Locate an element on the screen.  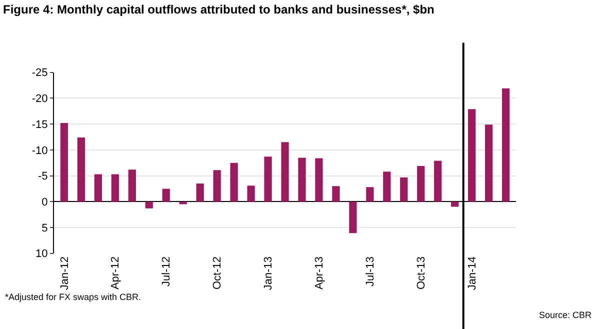
text: *Adjusted for FX swaps with CBR. is located at coordinates (73, 297).